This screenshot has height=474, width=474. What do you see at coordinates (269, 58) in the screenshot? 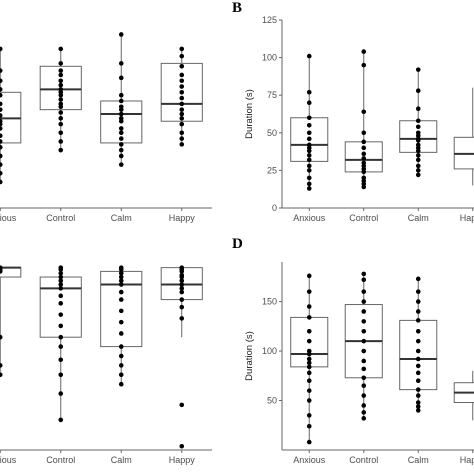
I see `y-tick-label: 100` at bounding box center [269, 58].